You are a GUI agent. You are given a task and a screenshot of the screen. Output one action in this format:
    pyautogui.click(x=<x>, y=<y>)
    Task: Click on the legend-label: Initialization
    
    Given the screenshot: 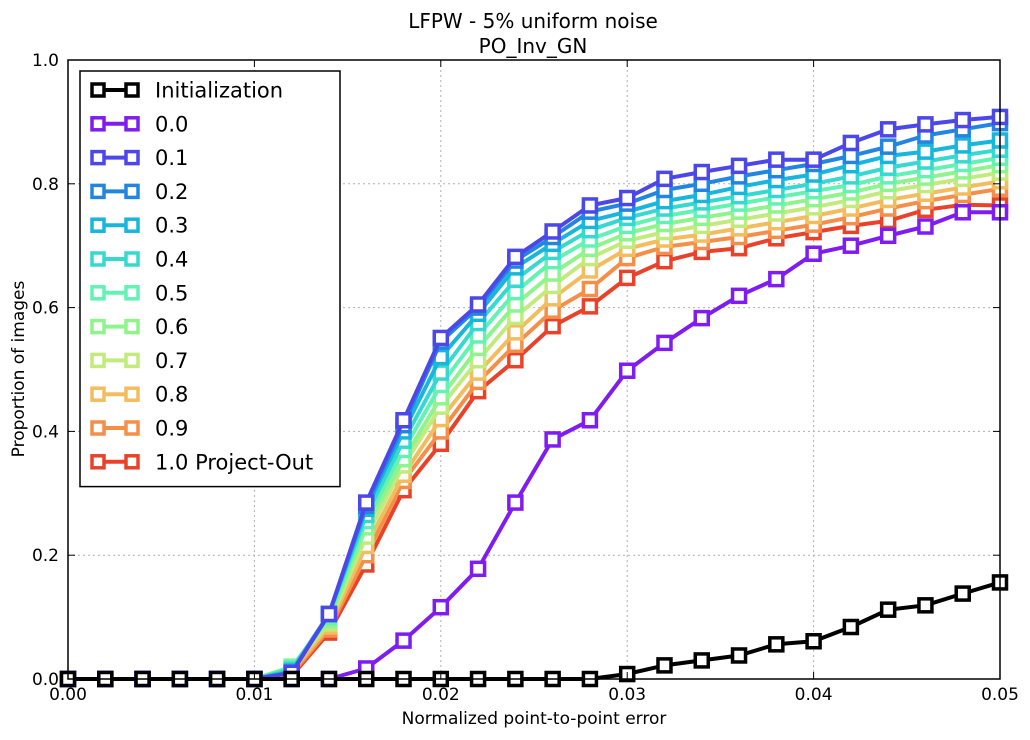 What is the action you would take?
    pyautogui.click(x=219, y=91)
    